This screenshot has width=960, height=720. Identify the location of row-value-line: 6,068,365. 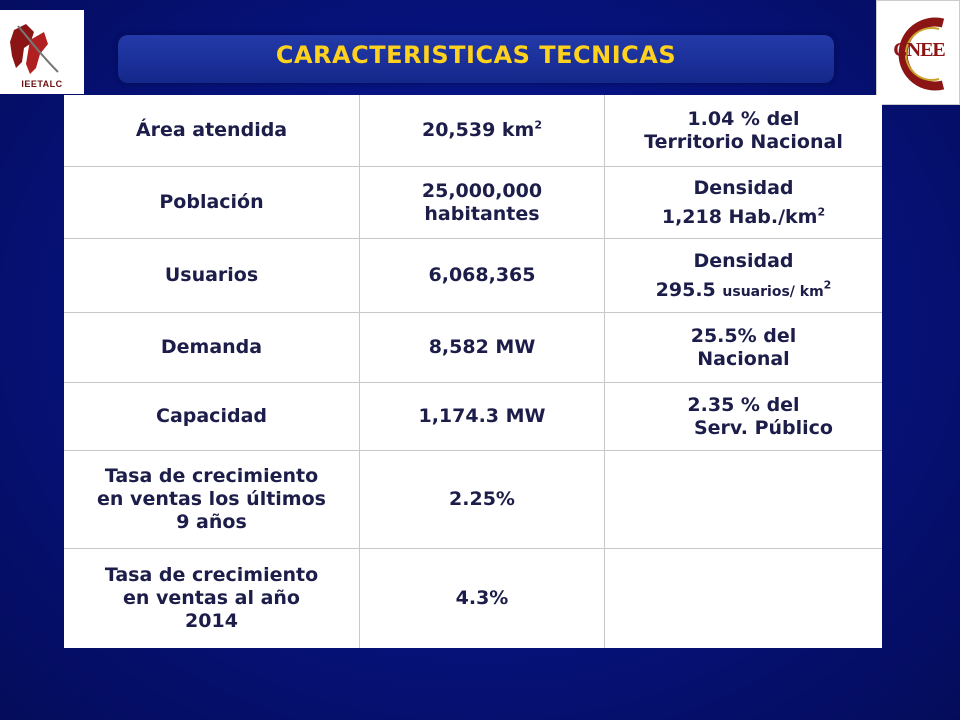
(482, 275).